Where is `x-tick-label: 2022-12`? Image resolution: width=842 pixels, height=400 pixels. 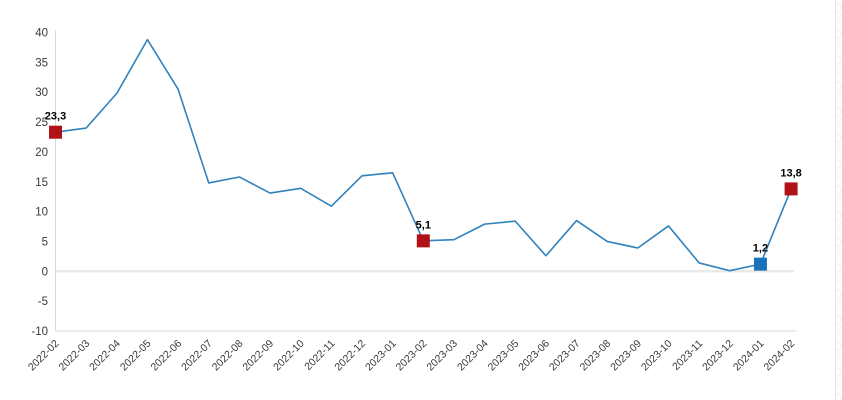 x-tick-label: 2022-12 is located at coordinates (350, 356).